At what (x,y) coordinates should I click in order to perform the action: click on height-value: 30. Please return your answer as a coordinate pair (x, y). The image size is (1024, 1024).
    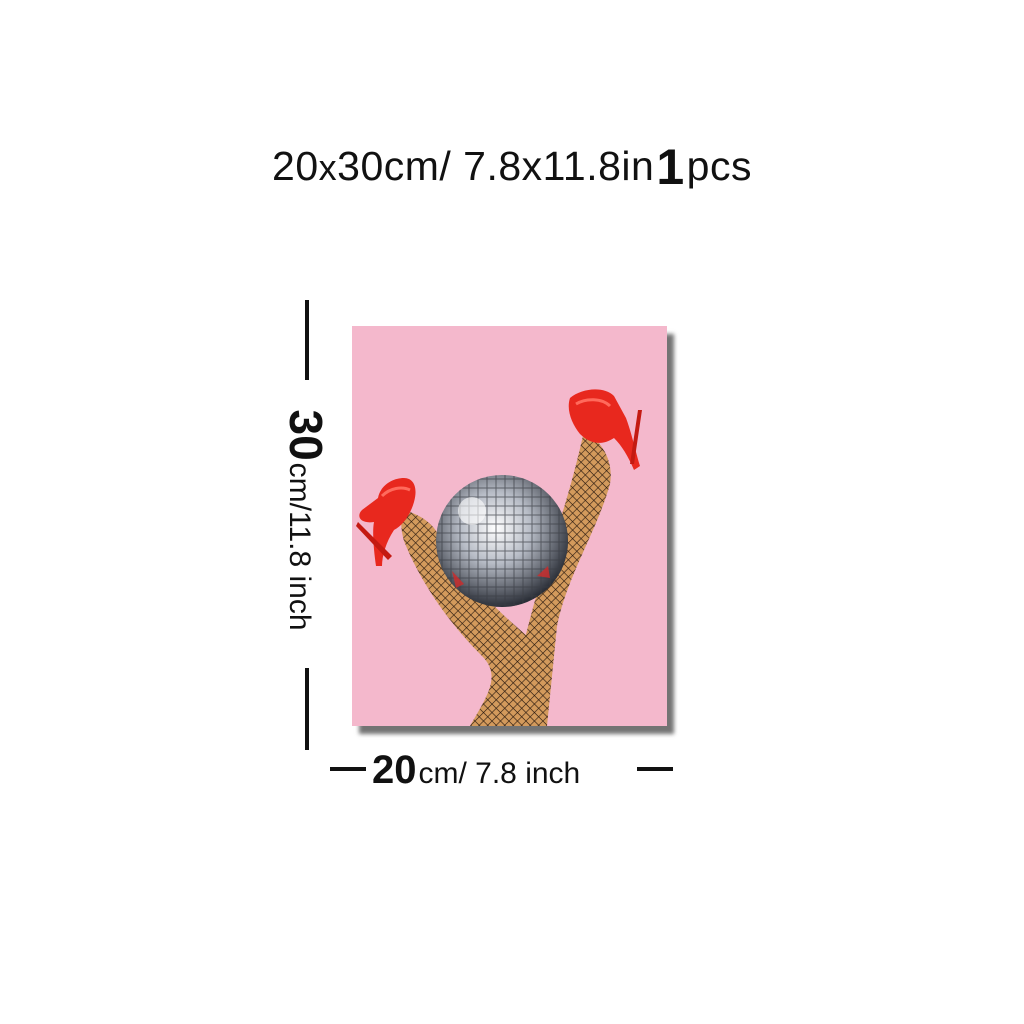
    Looking at the image, I should click on (306, 435).